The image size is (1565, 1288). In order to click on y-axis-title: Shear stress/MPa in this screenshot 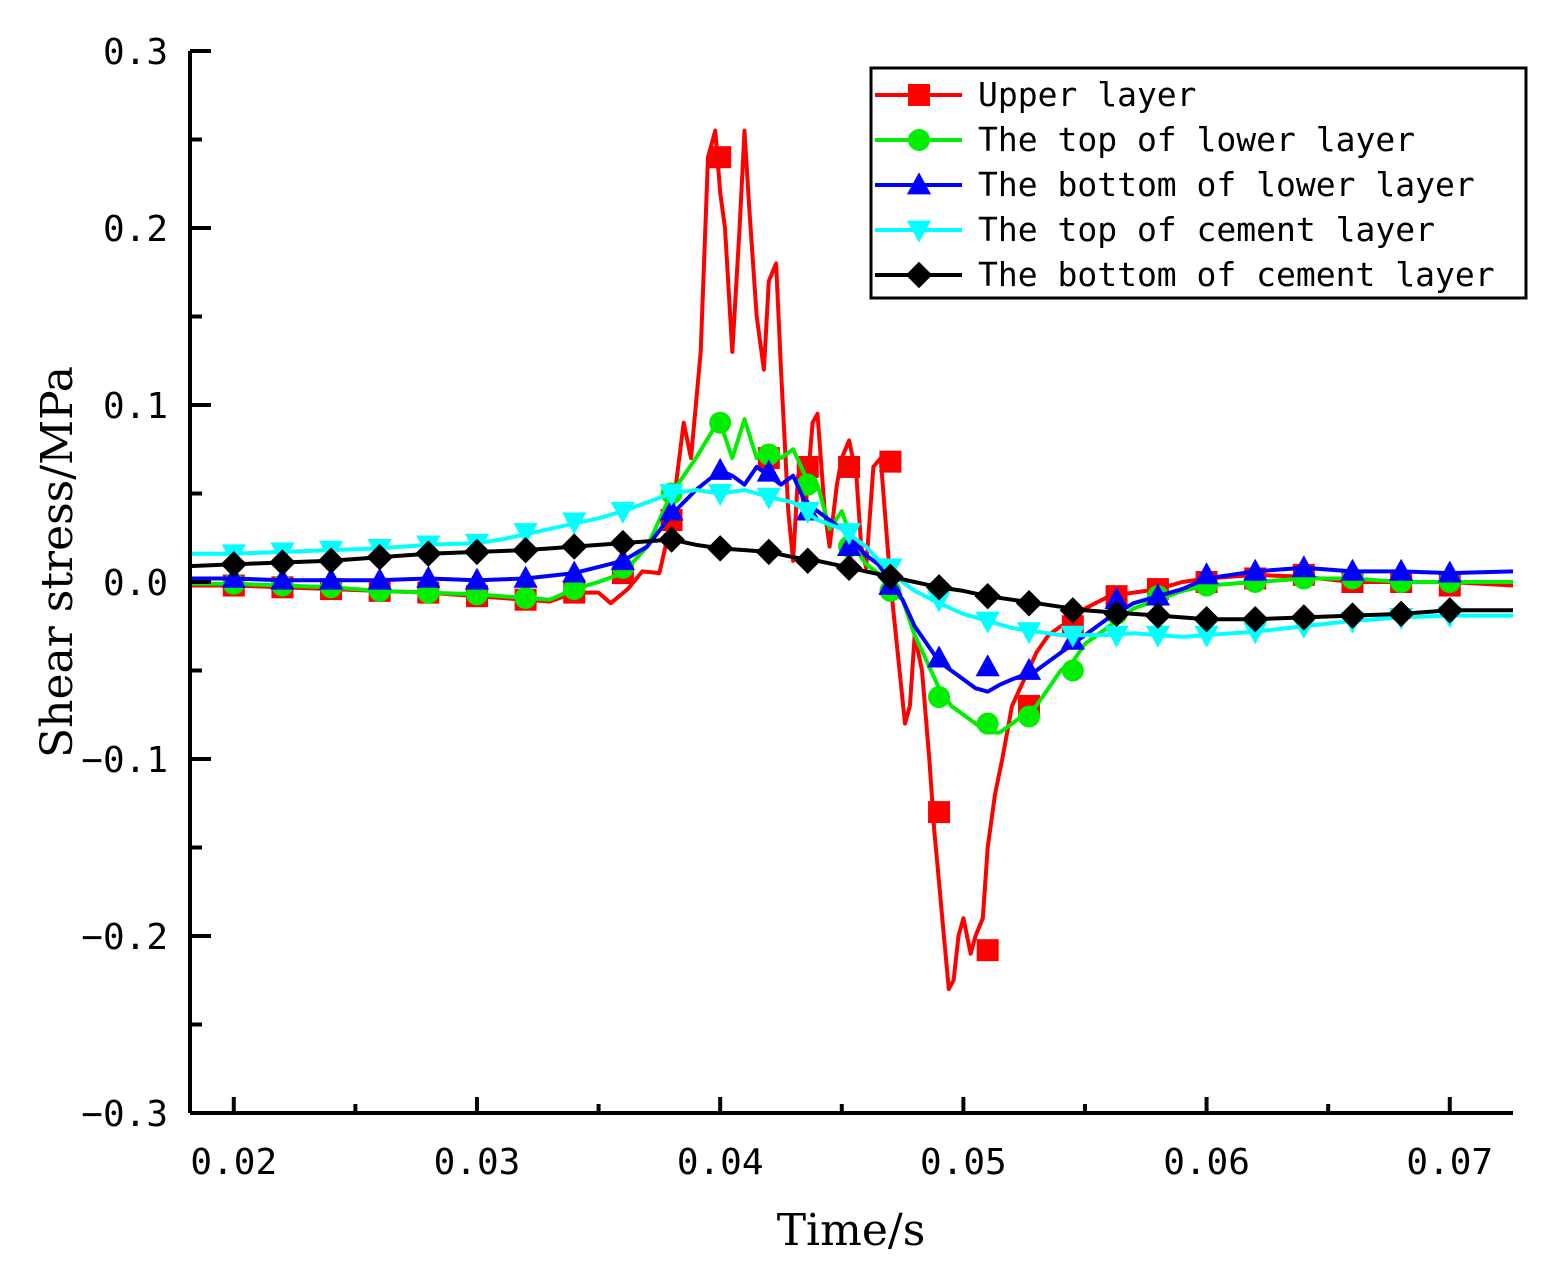, I will do `click(57, 562)`.